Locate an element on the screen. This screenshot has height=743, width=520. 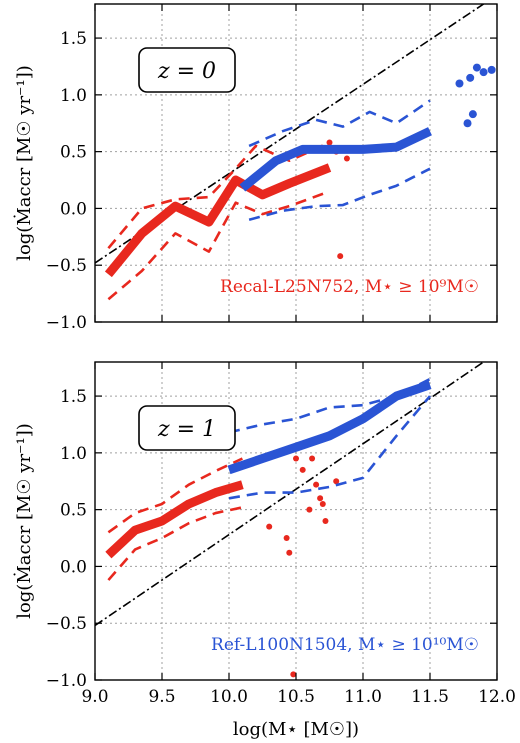
x-tick-label: 9.0 is located at coordinates (94, 697).